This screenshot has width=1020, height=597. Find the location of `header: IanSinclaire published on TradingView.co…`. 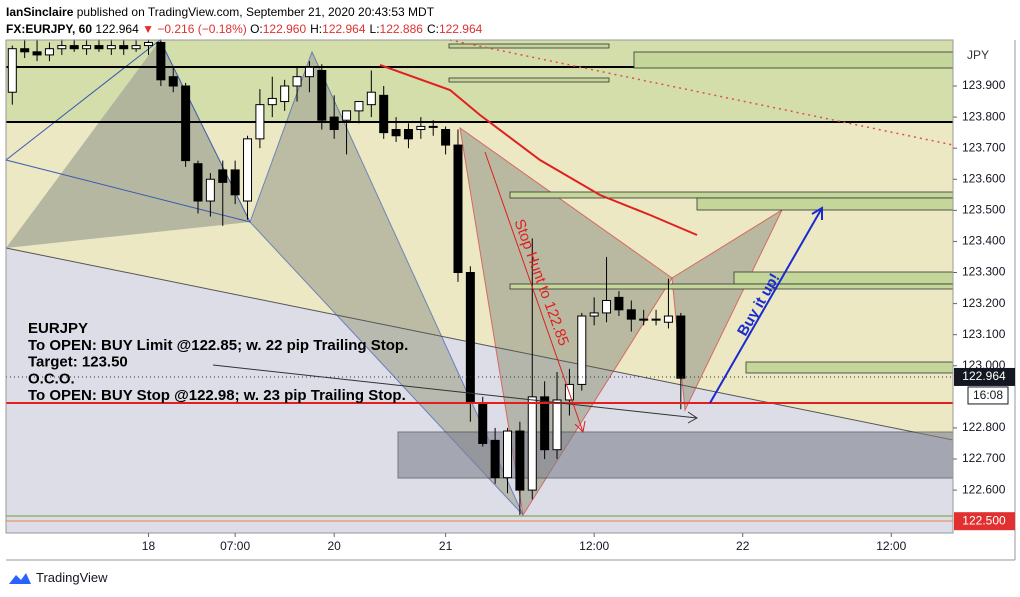

header: IanSinclaire published on TradingView.co… is located at coordinates (246, 21).